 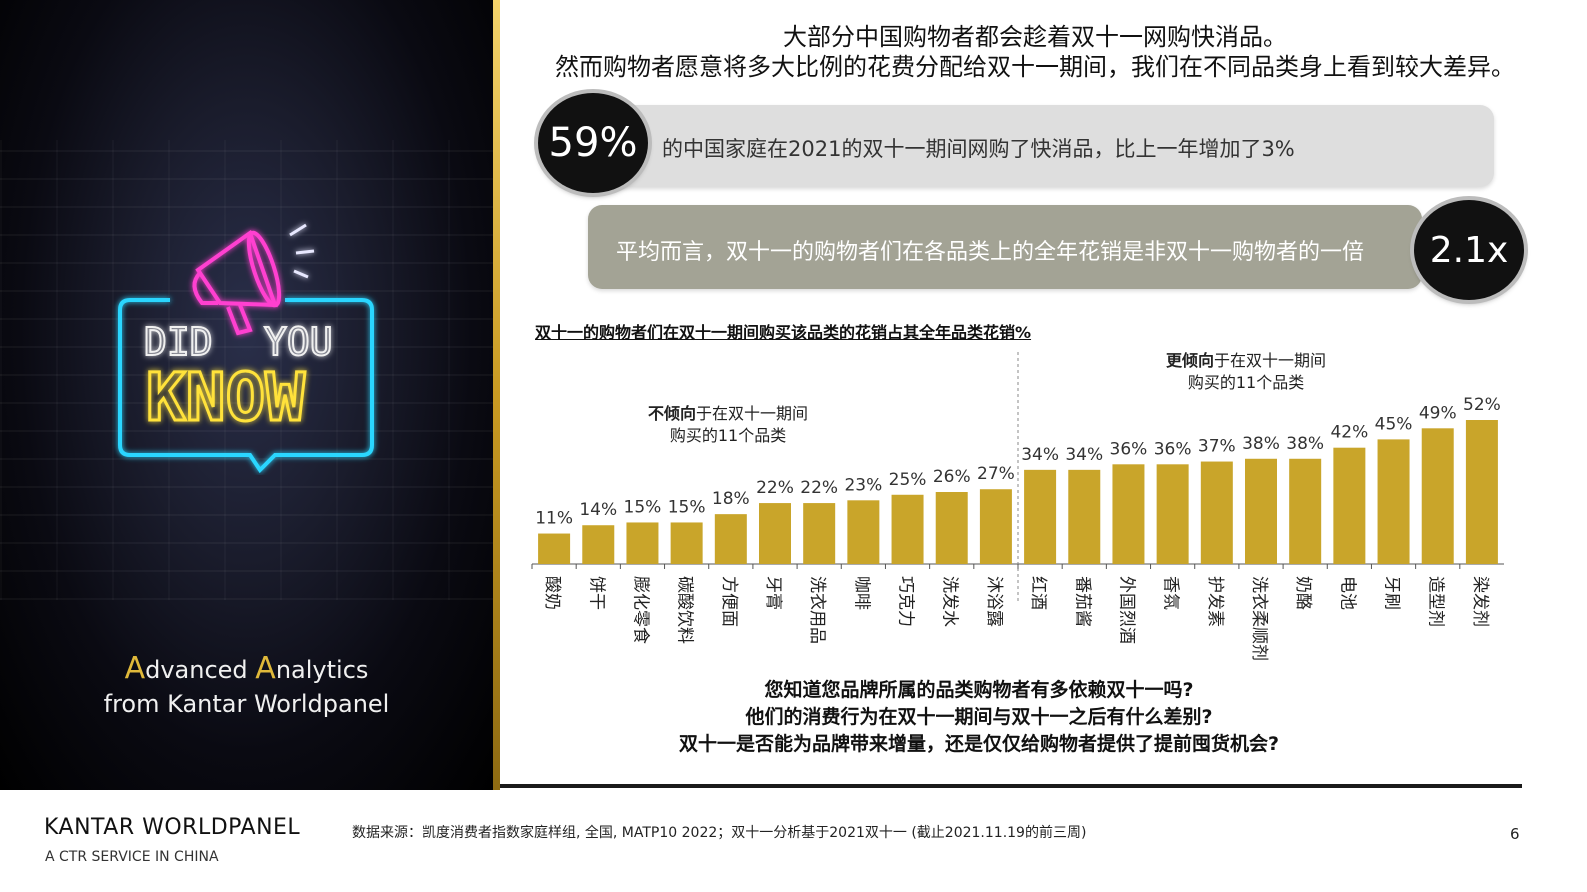 I want to click on category-label: 方便面, so click(x=729, y=601).